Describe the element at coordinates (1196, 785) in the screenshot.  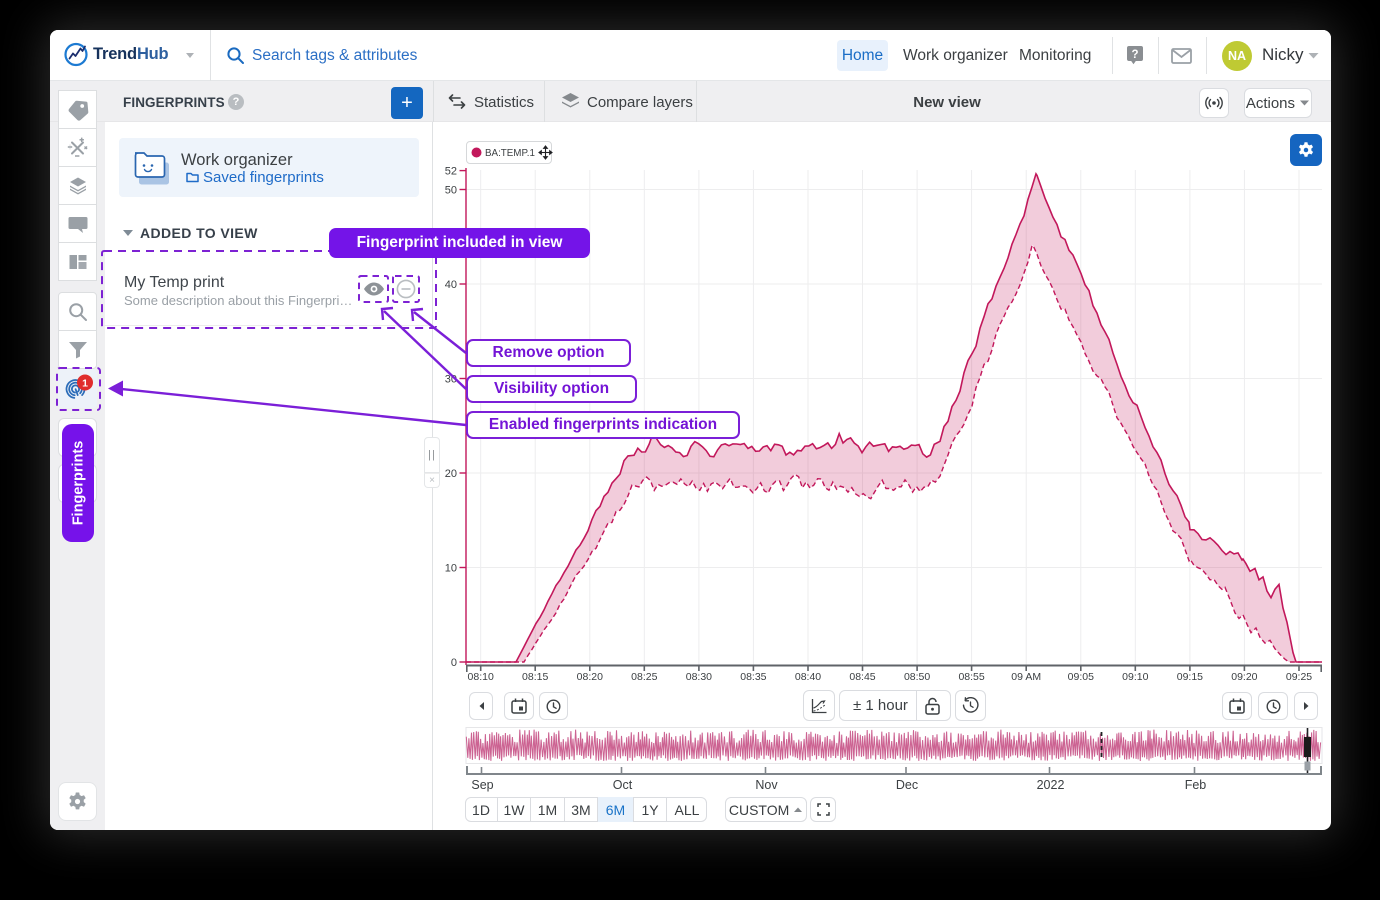
I see `svg-text: Feb` at that location.